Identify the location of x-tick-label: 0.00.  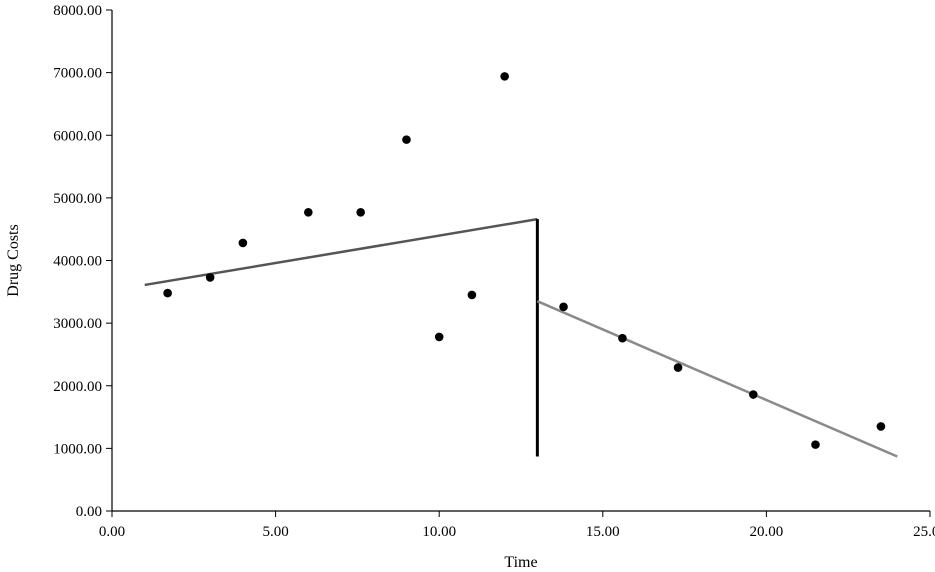
(112, 532).